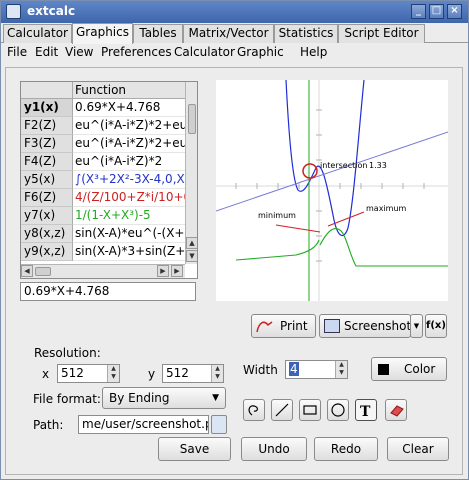 The height and width of the screenshot is (480, 469). I want to click on tab-matrix-vector: Matrix/Vector, so click(228, 33).